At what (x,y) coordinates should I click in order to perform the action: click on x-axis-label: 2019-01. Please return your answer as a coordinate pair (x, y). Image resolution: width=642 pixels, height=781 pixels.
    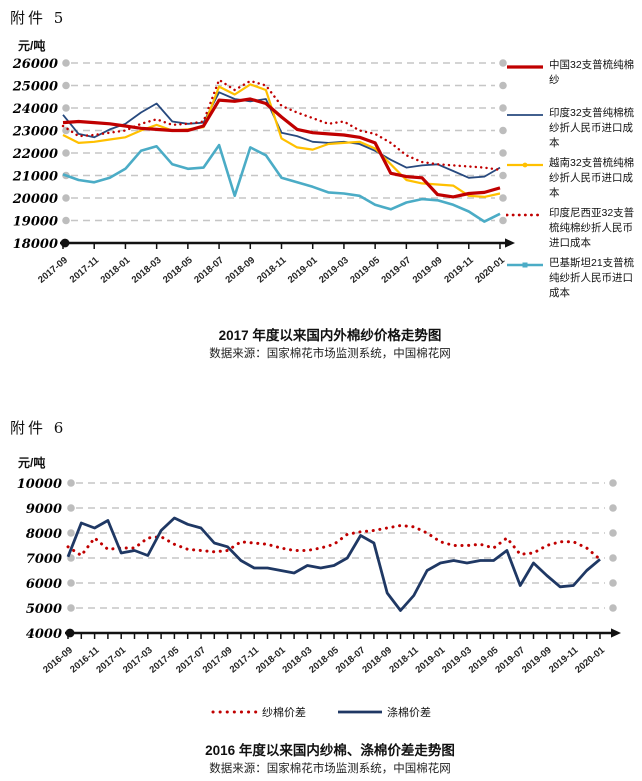
    Looking at the image, I should click on (303, 269).